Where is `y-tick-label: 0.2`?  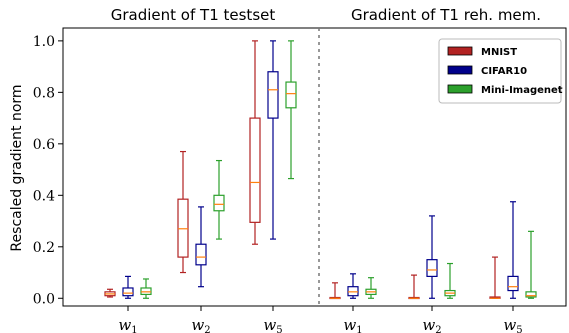
y-tick-label: 0.2 is located at coordinates (44, 248).